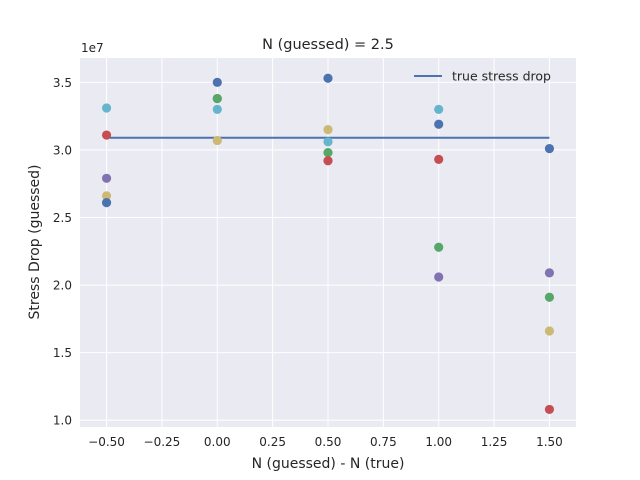 The image size is (640, 480). Describe the element at coordinates (549, 442) in the screenshot. I see `x-tick-label: 1.50` at that location.